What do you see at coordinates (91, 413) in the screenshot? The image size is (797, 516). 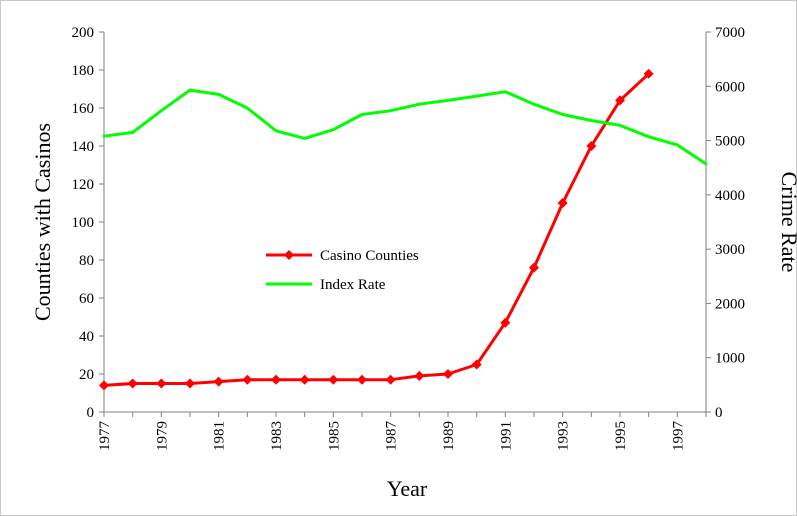 I see `y-tick-label: 0` at bounding box center [91, 413].